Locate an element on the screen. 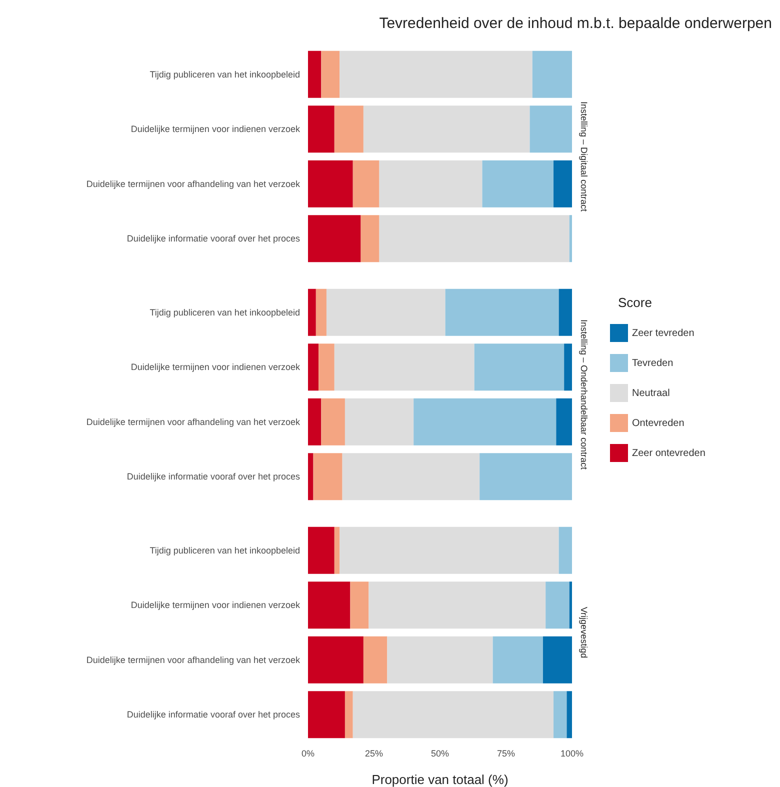 The width and height of the screenshot is (780, 787). x-tick-label: 75% is located at coordinates (506, 753).